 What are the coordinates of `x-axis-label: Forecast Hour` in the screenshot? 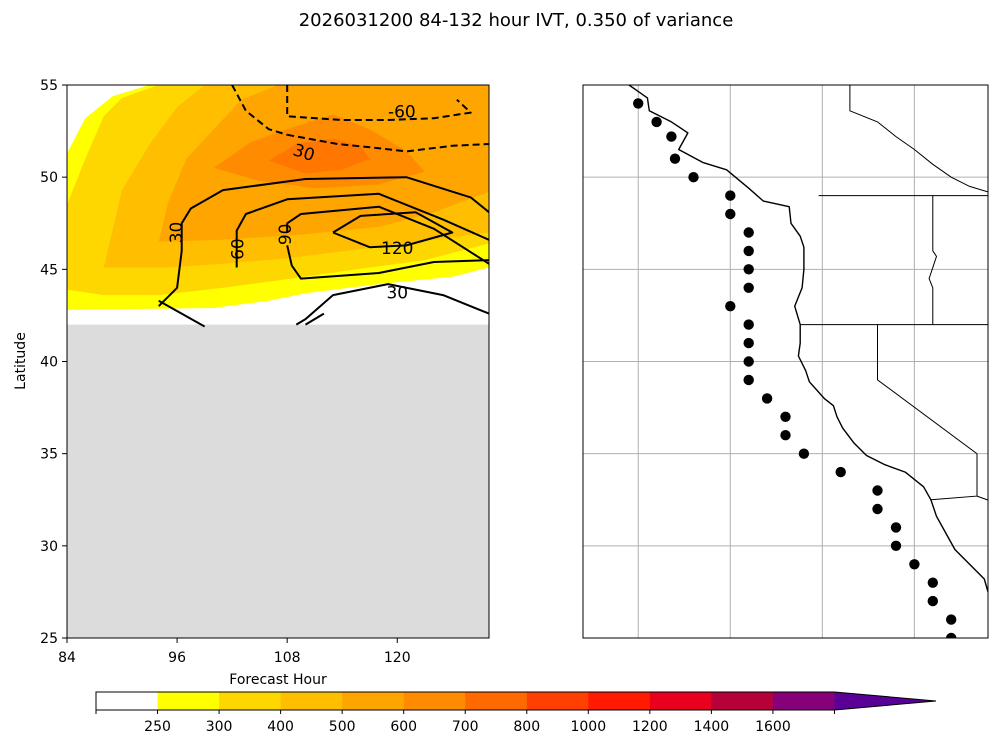 It's located at (278, 680).